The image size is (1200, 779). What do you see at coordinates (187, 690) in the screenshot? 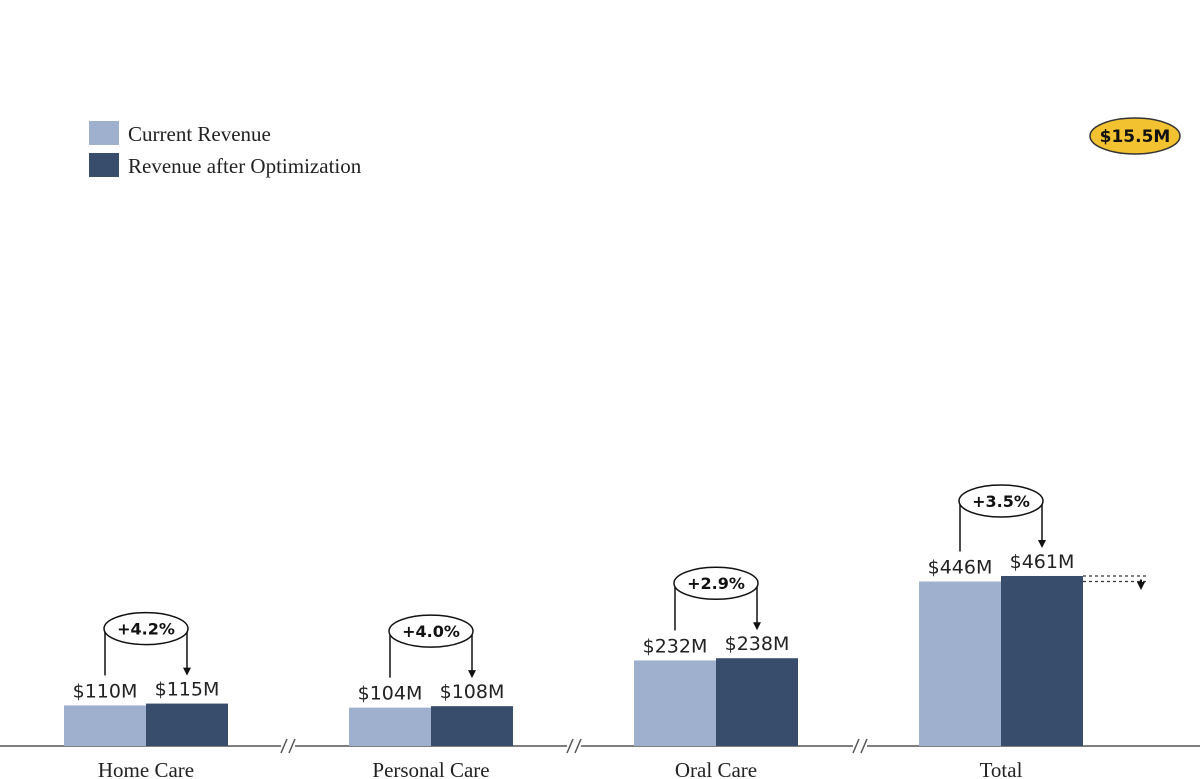
I see `value-label-optimized-home-care: $115M` at bounding box center [187, 690].